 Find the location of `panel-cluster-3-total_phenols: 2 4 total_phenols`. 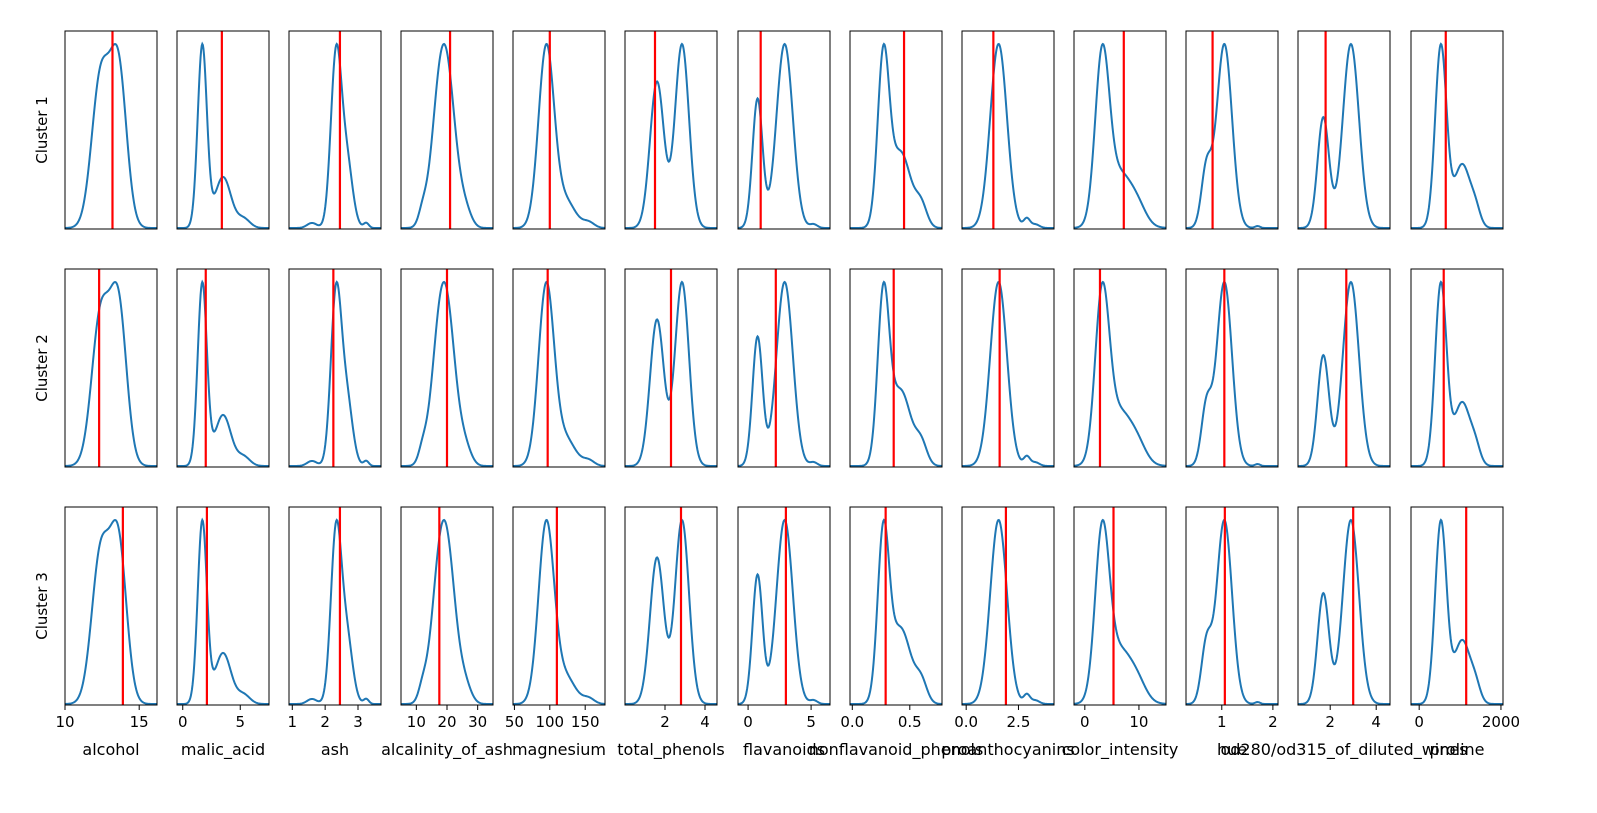

panel-cluster-3-total_phenols: 2 4 total_phenols is located at coordinates (671, 633).